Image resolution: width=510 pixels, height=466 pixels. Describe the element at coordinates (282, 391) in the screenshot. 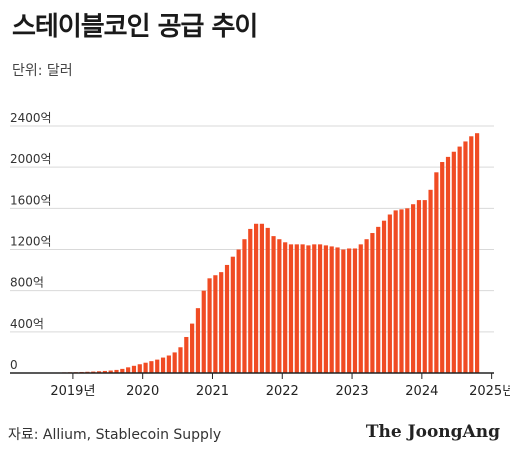

I see `x-tick-label: 2022` at that location.